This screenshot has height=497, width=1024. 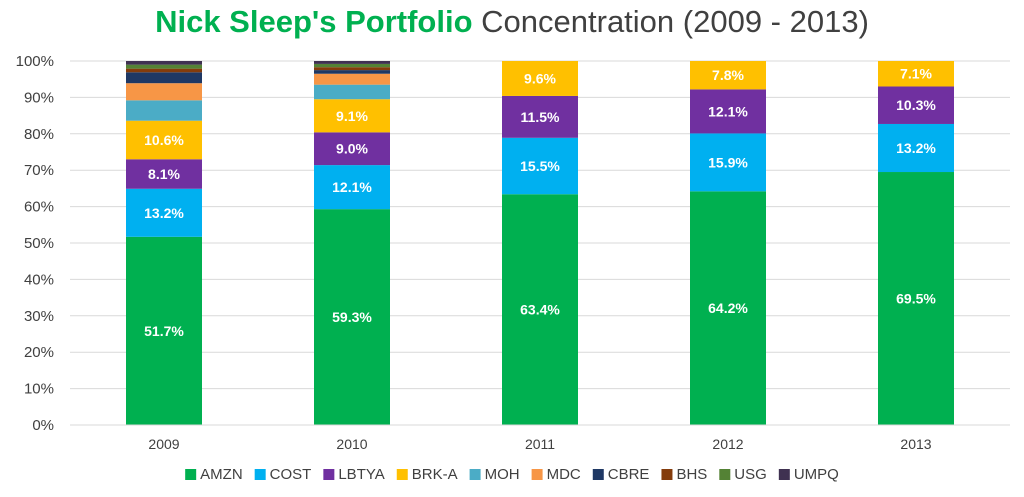 What do you see at coordinates (164, 63) in the screenshot?
I see `bar-segment-umpq-2009` at bounding box center [164, 63].